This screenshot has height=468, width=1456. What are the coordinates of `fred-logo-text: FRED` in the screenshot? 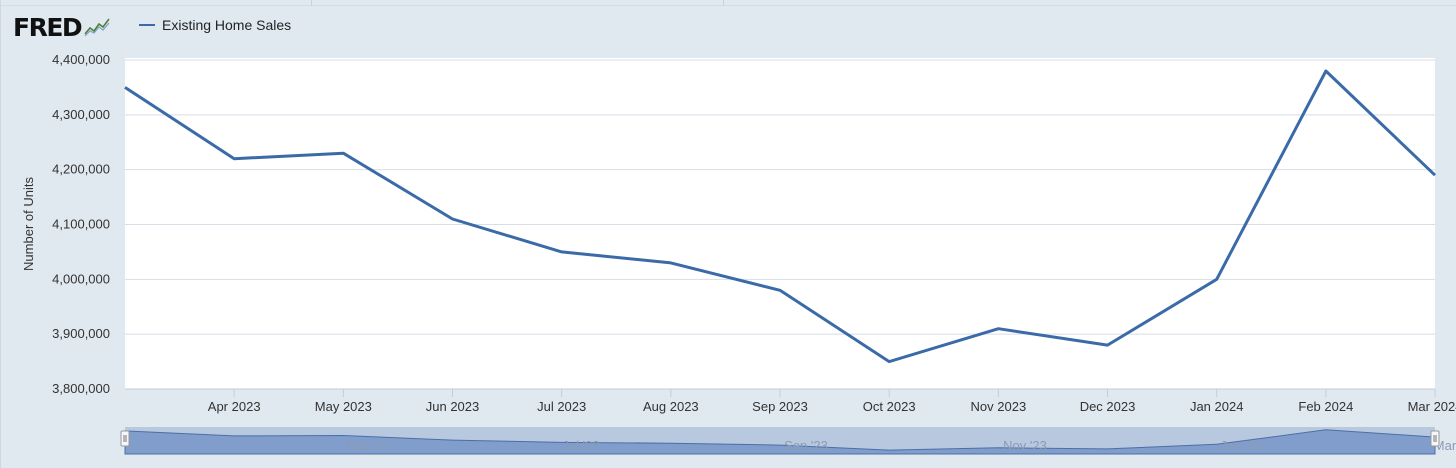 It's located at (48, 27).